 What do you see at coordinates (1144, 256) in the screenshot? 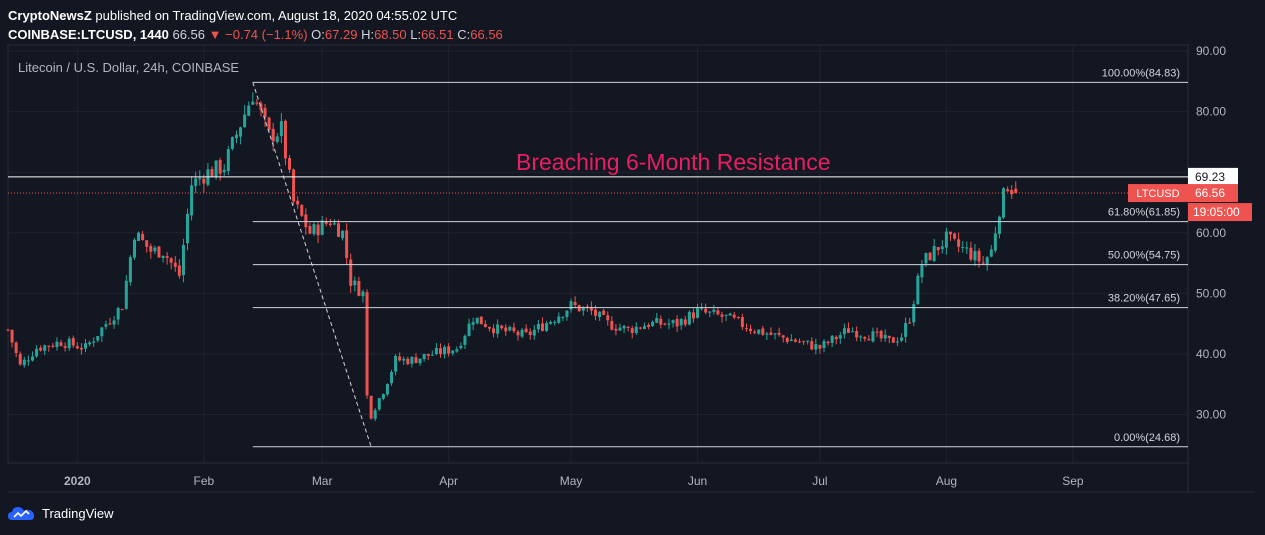
I see `fib-level-label: 50.00%(54.75)` at bounding box center [1144, 256].